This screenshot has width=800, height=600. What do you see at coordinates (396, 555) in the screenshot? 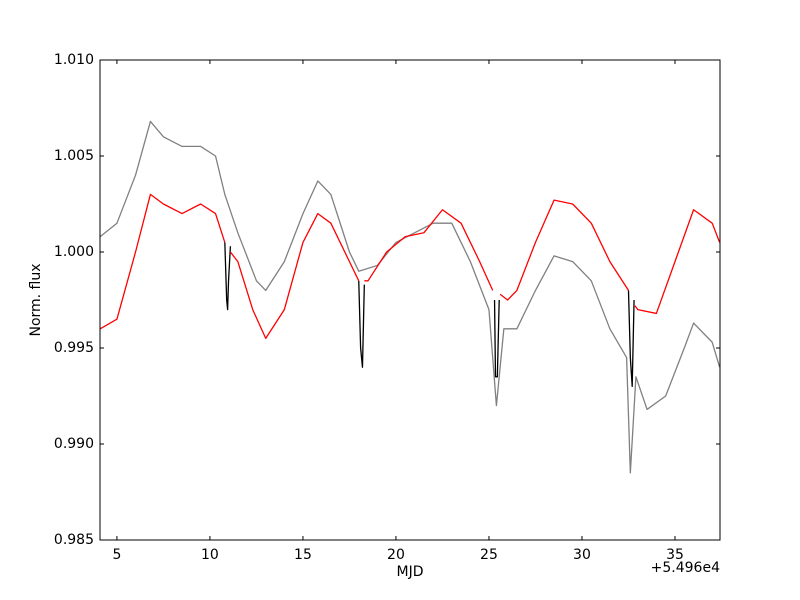
I see `x-tick-label: 20` at bounding box center [396, 555].